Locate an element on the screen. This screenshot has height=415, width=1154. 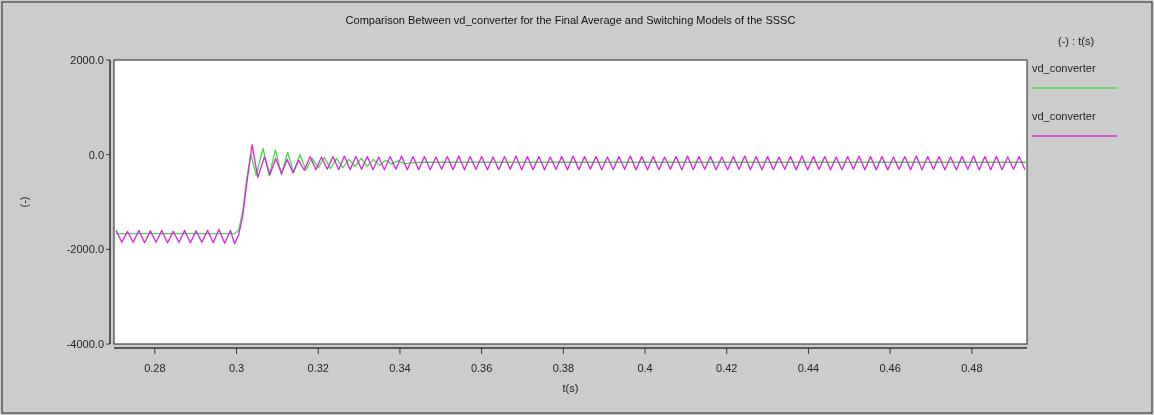
x-tick-label: 0.42 is located at coordinates (727, 368).